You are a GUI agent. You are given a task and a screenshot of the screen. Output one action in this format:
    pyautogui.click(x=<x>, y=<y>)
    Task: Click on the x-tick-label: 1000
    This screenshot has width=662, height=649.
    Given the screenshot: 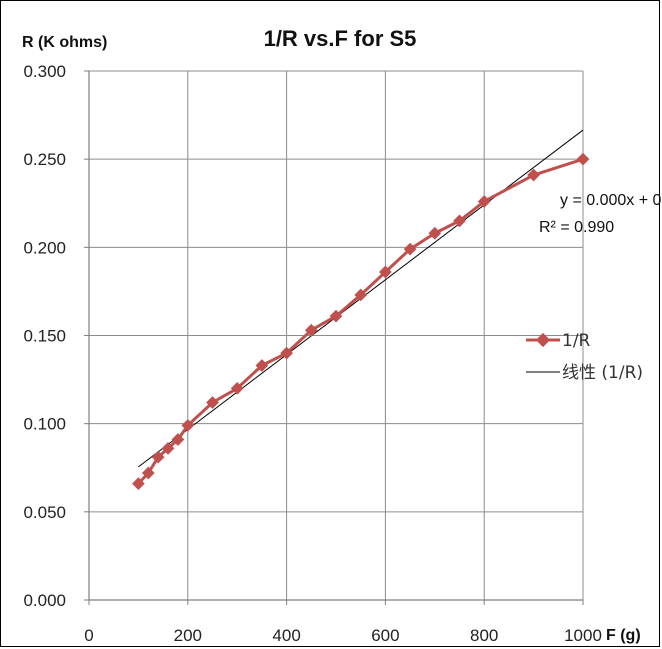 What is the action you would take?
    pyautogui.click(x=583, y=635)
    